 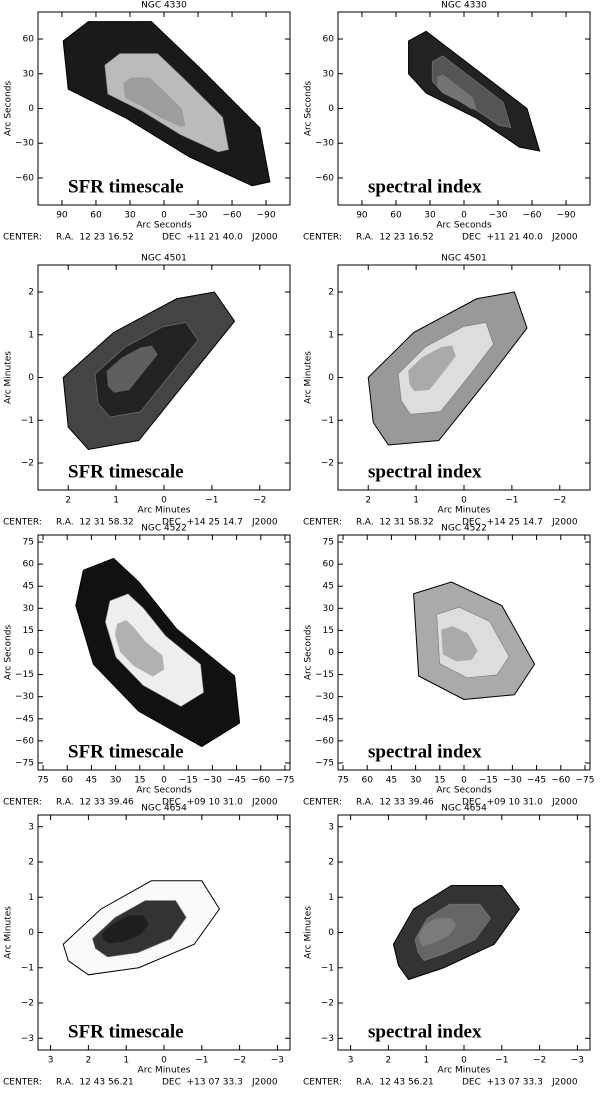 I want to click on y-tick-label: −2, so click(x=327, y=1004).